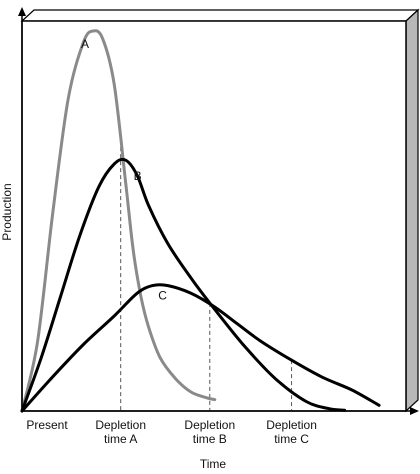 The height and width of the screenshot is (474, 420). Describe the element at coordinates (85, 44) in the screenshot. I see `series-label-a: A` at that location.